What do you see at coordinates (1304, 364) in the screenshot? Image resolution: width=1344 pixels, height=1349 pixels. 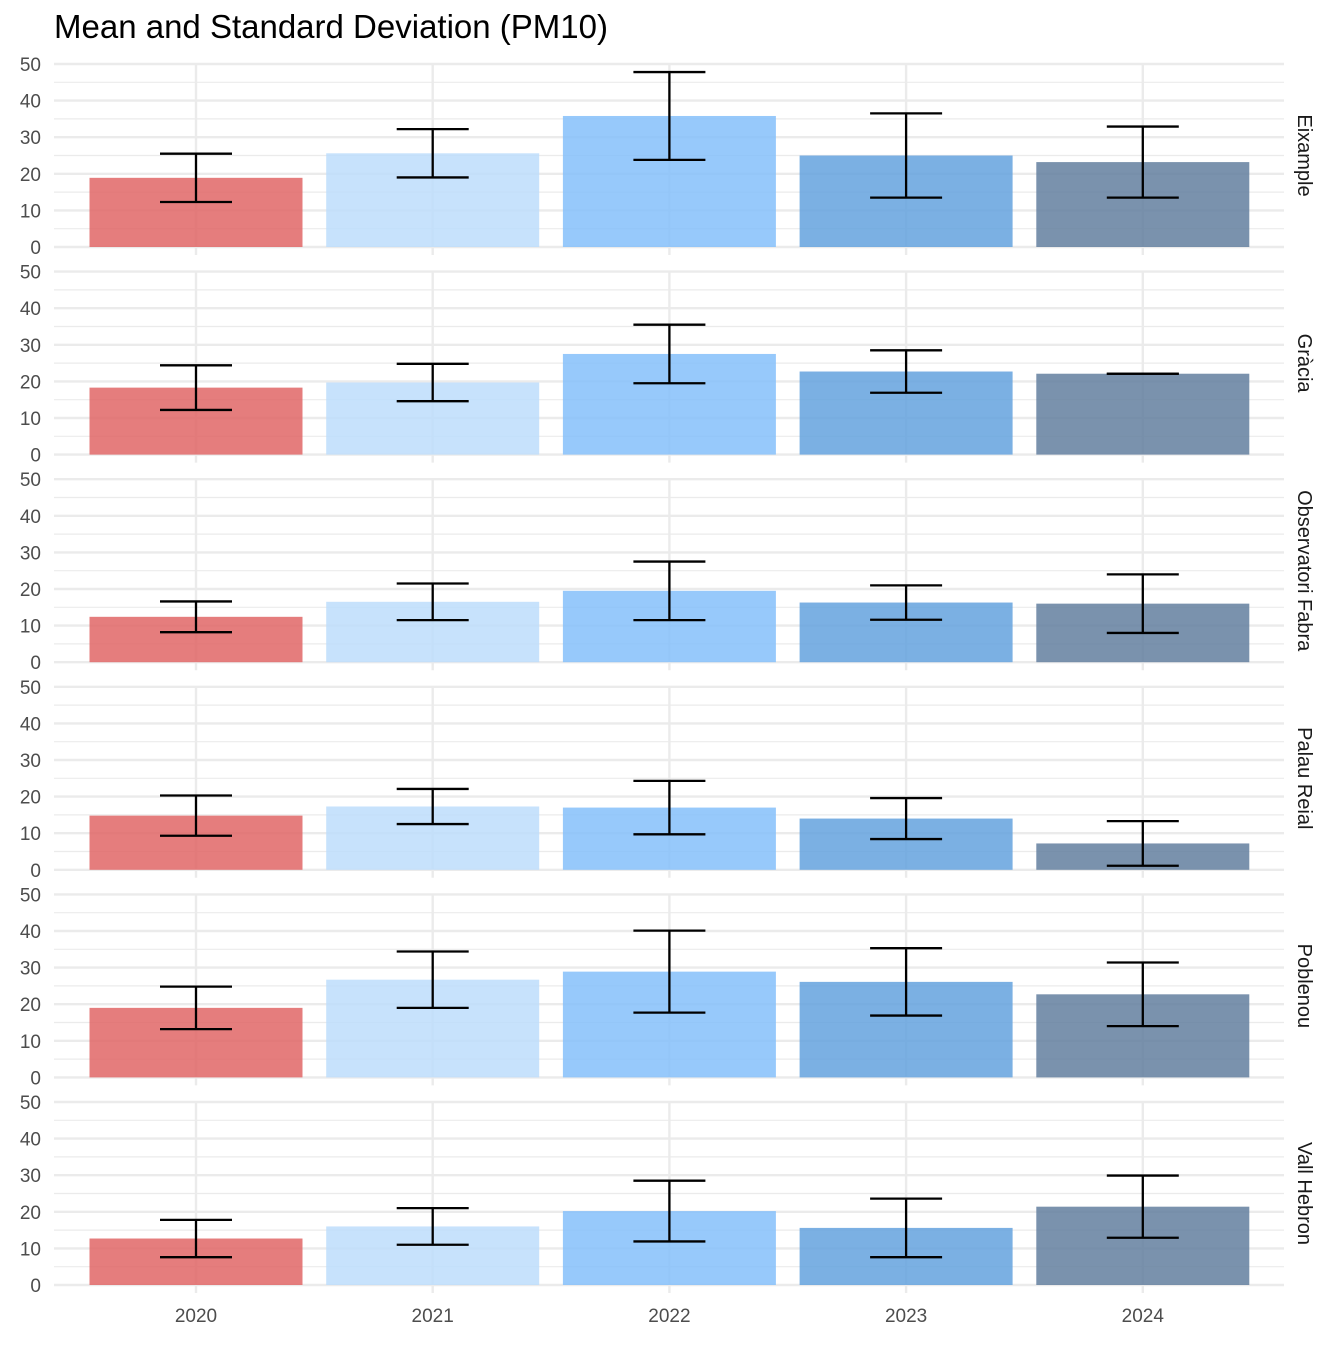 I see `facet-label-gr-cia: Gràcia` at bounding box center [1304, 364].